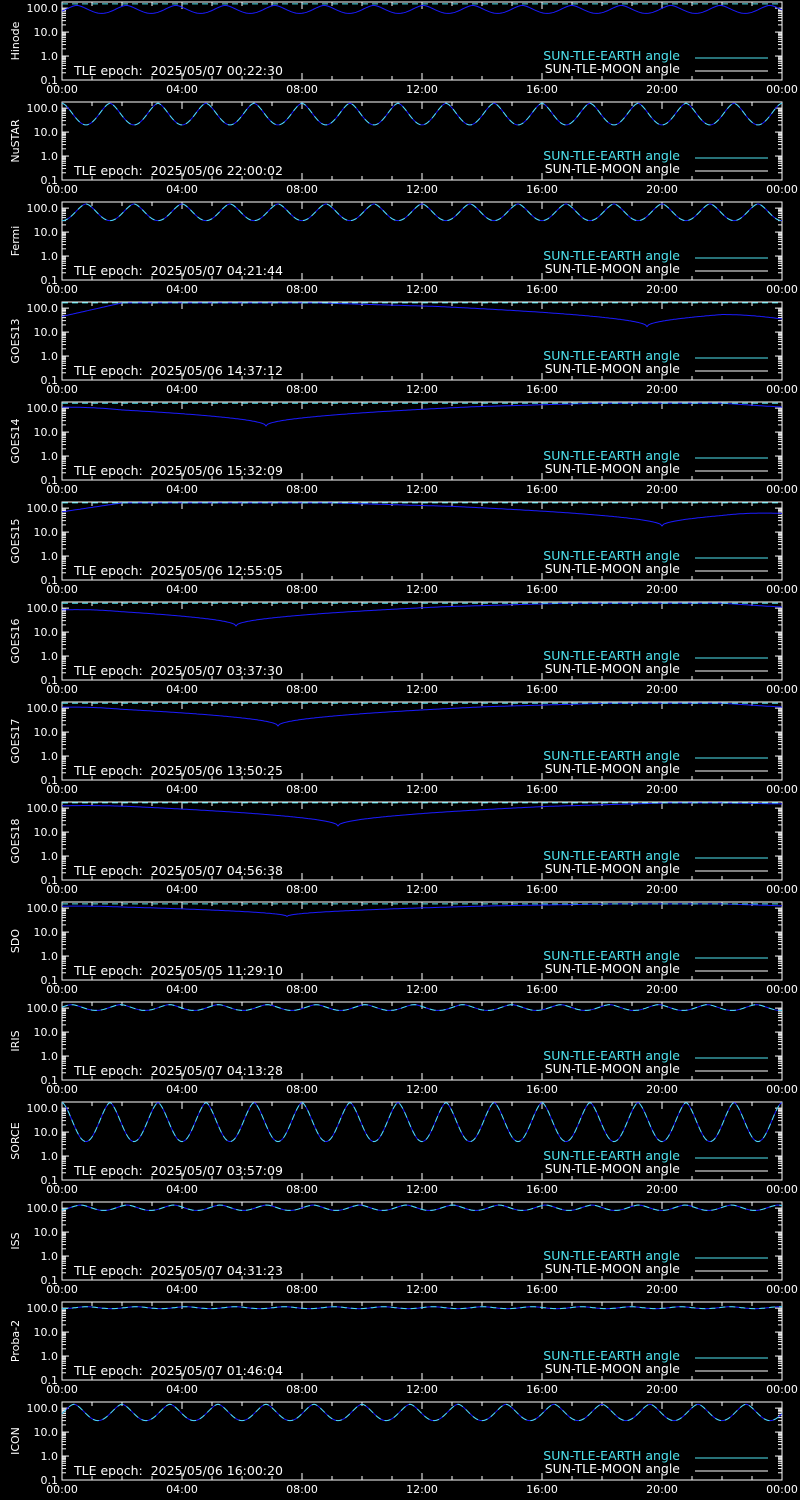  I want to click on tle-epoch-value: 2025/05/06 12:55:05, so click(217, 570).